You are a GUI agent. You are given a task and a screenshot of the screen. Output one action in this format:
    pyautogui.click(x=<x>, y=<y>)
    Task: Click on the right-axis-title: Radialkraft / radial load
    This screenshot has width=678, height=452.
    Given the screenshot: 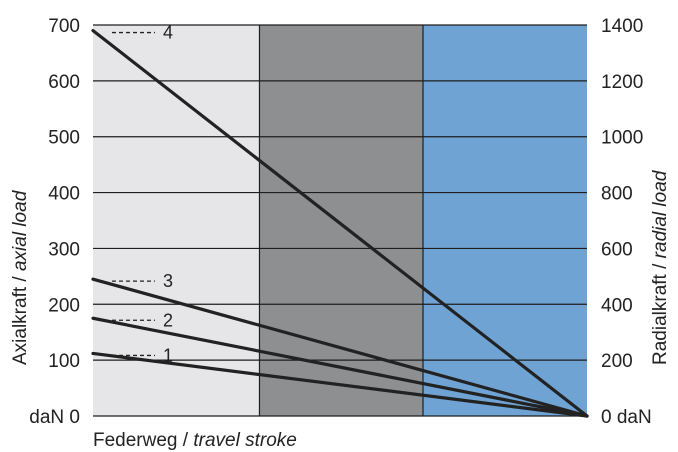 What is the action you would take?
    pyautogui.click(x=660, y=267)
    